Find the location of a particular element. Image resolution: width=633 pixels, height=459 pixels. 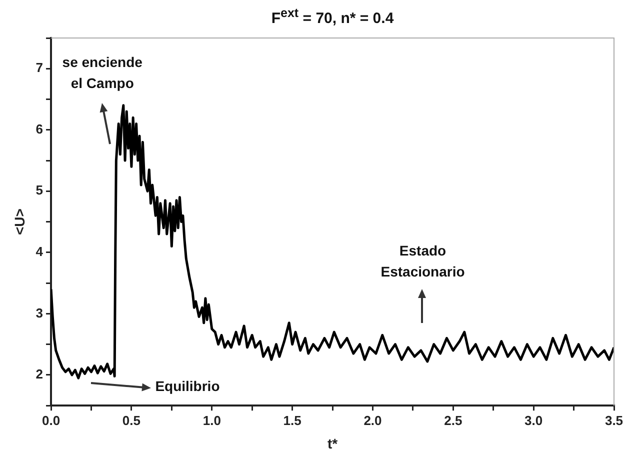

y-tick-label: 2 is located at coordinates (40, 374).